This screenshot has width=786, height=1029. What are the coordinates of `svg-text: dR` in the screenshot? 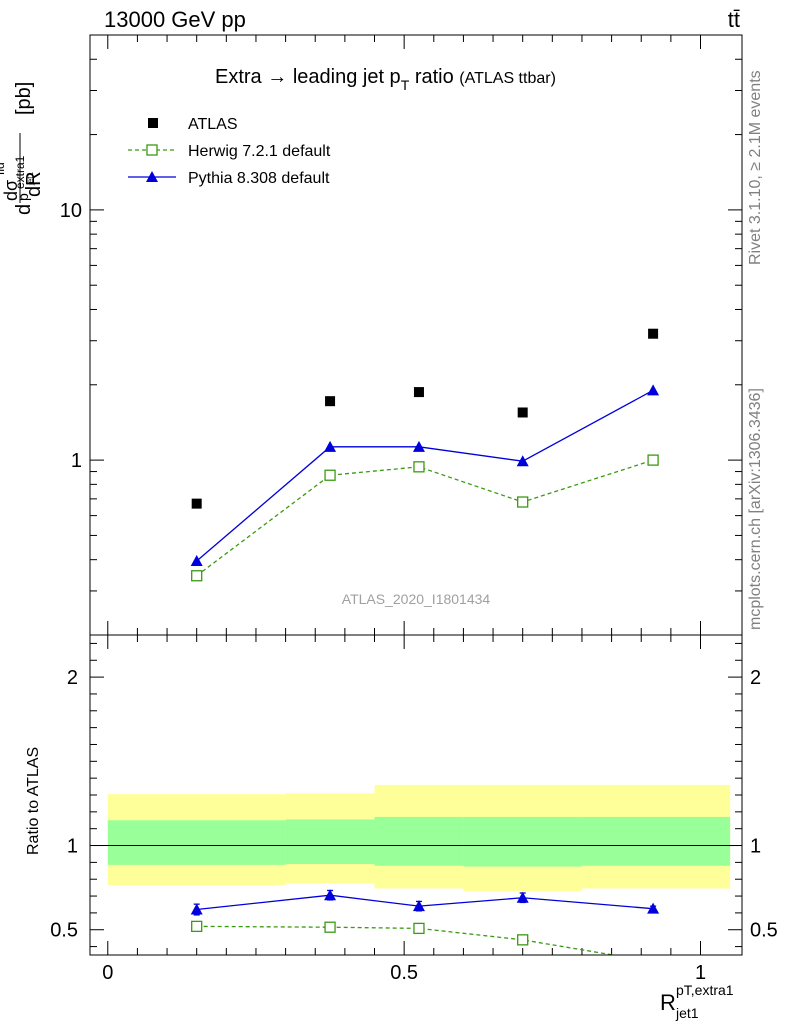 It's located at (34, 184).